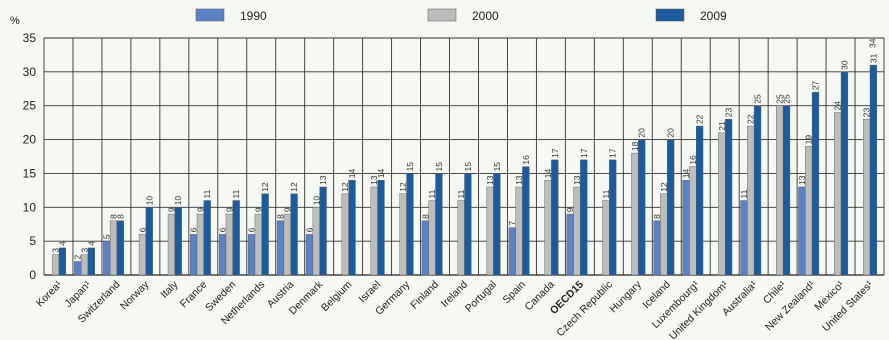 This screenshot has height=340, width=889. Describe the element at coordinates (713, 16) in the screenshot. I see `legend-label-2009: 2009` at that location.